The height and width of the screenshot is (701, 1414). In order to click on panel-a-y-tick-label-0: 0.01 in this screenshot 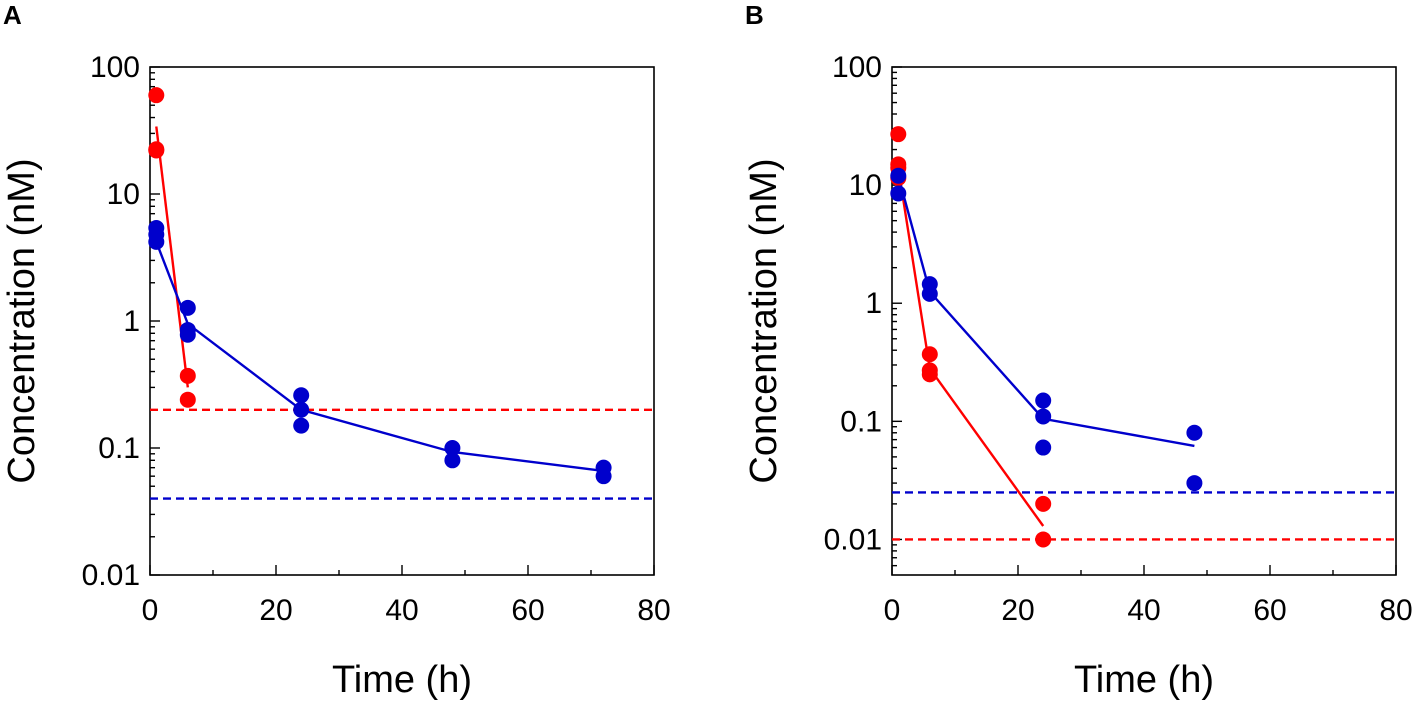, I will do `click(111, 575)`.